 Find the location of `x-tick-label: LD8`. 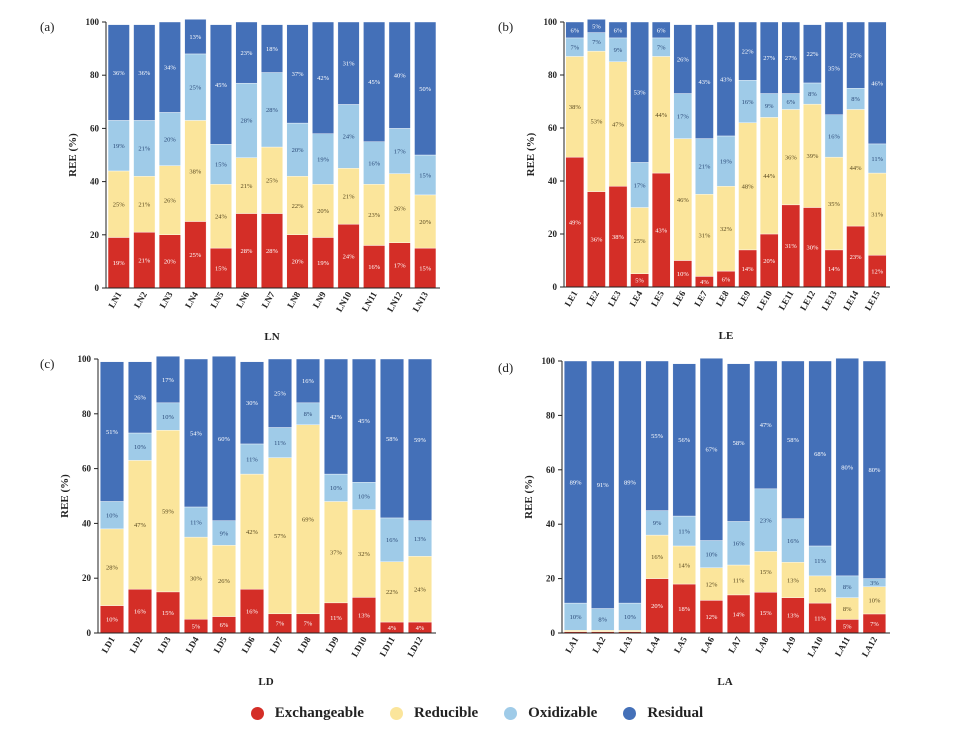

x-tick-label: LD8 is located at coordinates (304, 645).